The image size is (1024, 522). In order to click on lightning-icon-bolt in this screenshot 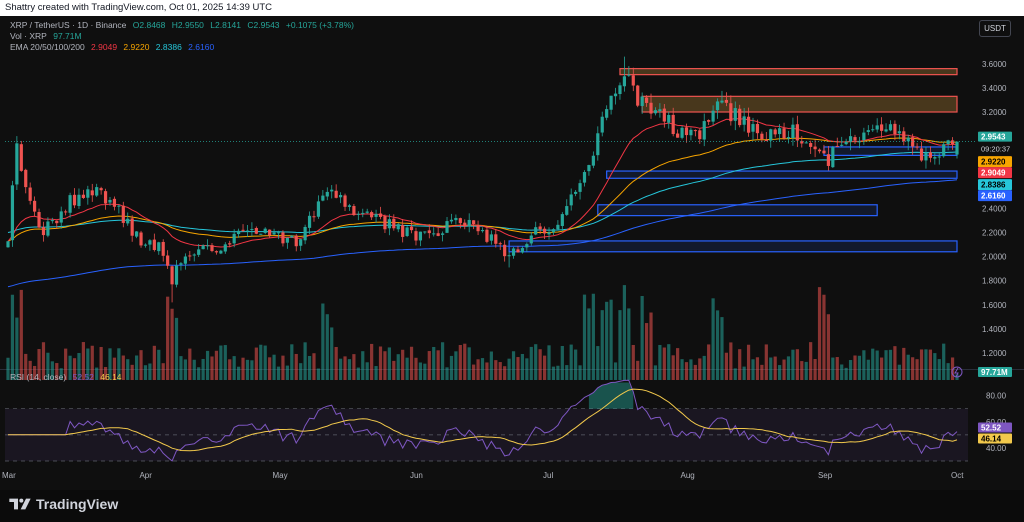, I will do `click(956, 372)`.